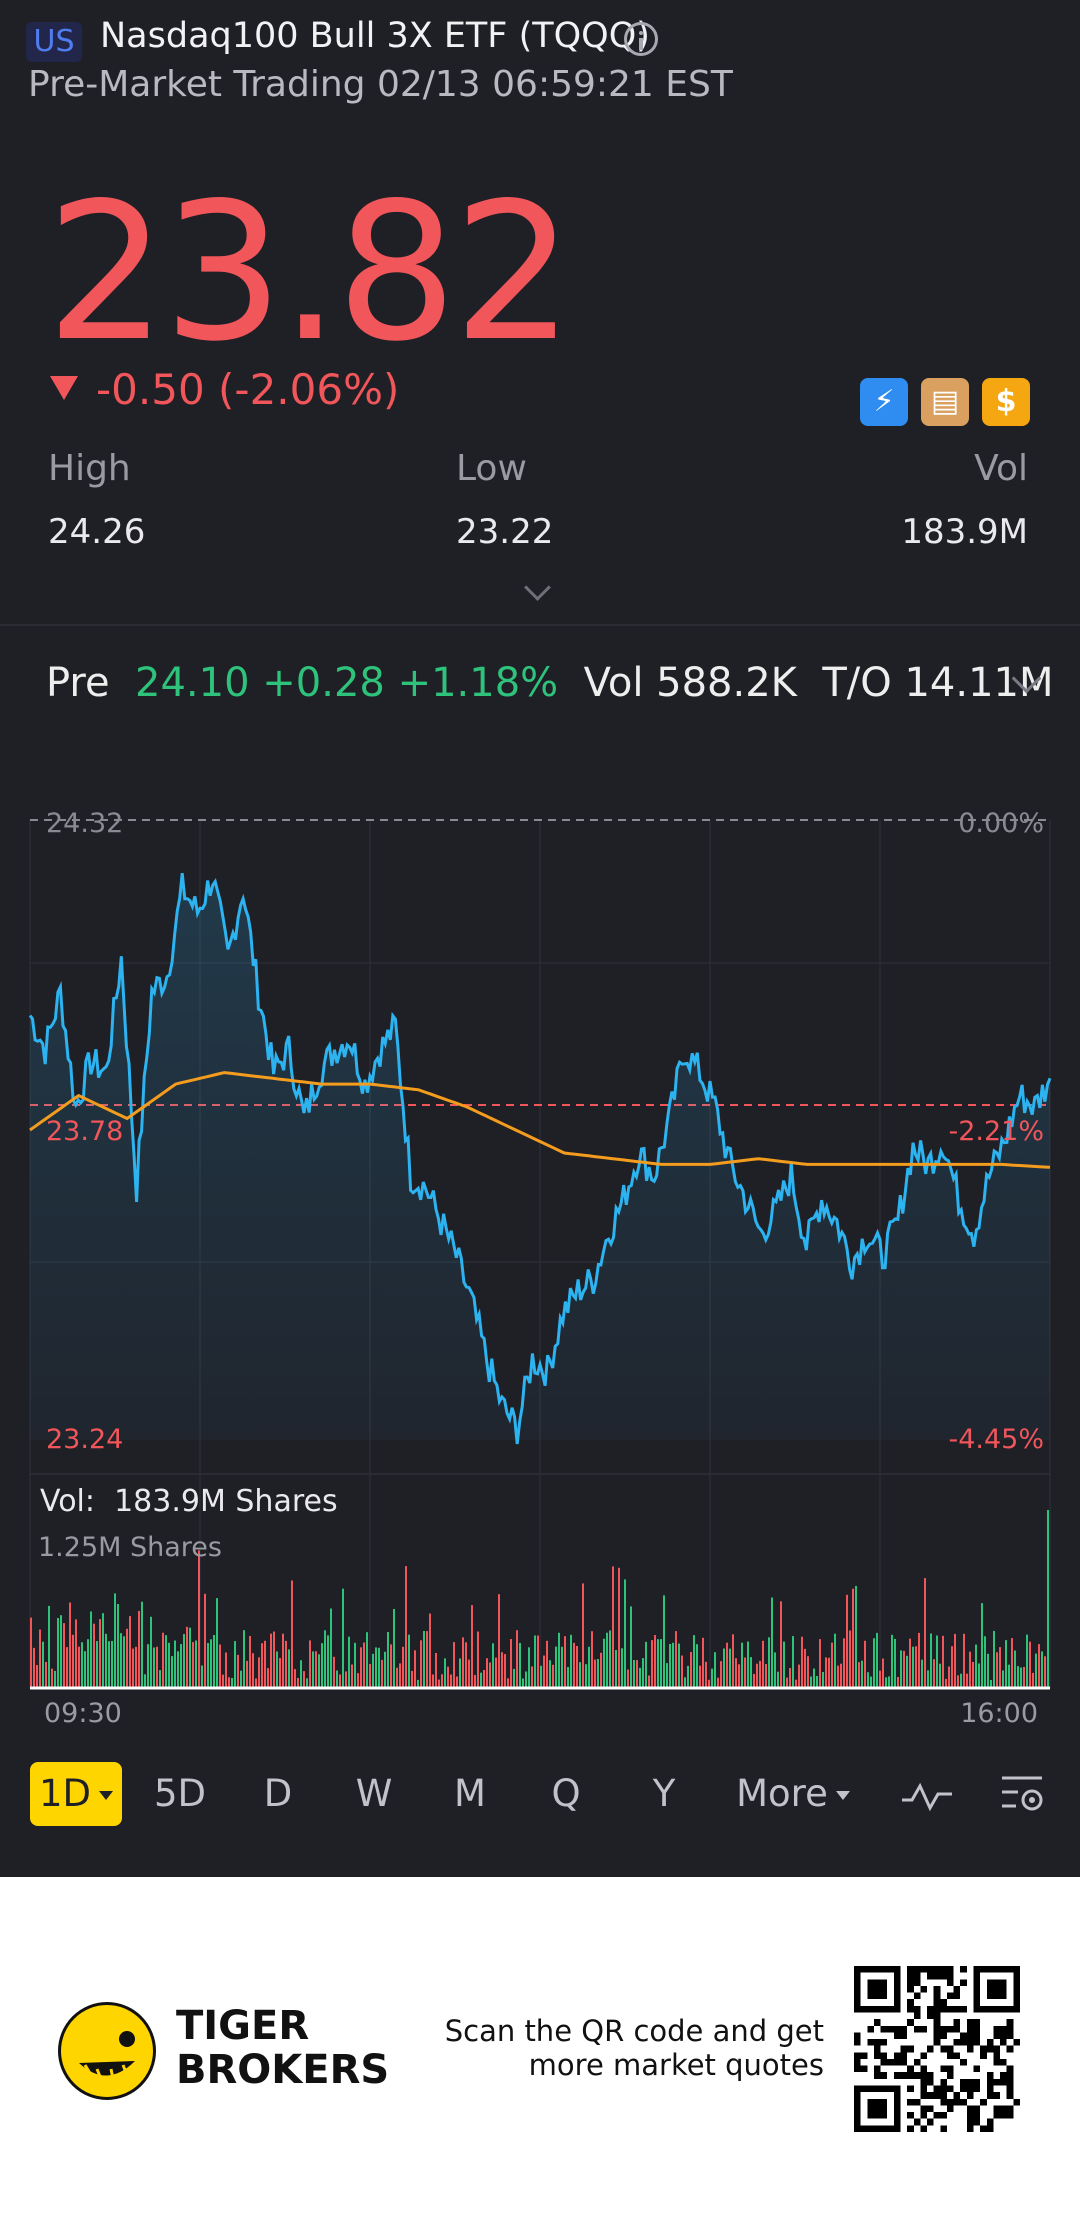 This screenshot has width=1080, height=2221. What do you see at coordinates (540, 625) in the screenshot?
I see `divider` at bounding box center [540, 625].